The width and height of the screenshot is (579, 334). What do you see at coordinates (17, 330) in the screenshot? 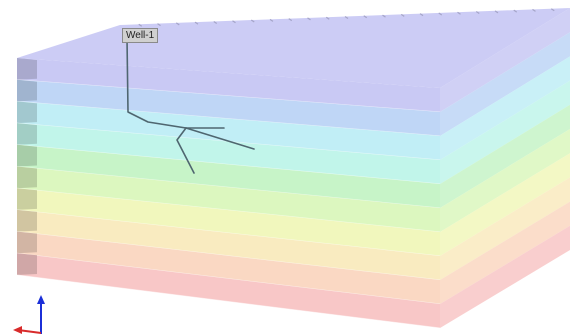
I see `axis-x-arrow` at bounding box center [17, 330].